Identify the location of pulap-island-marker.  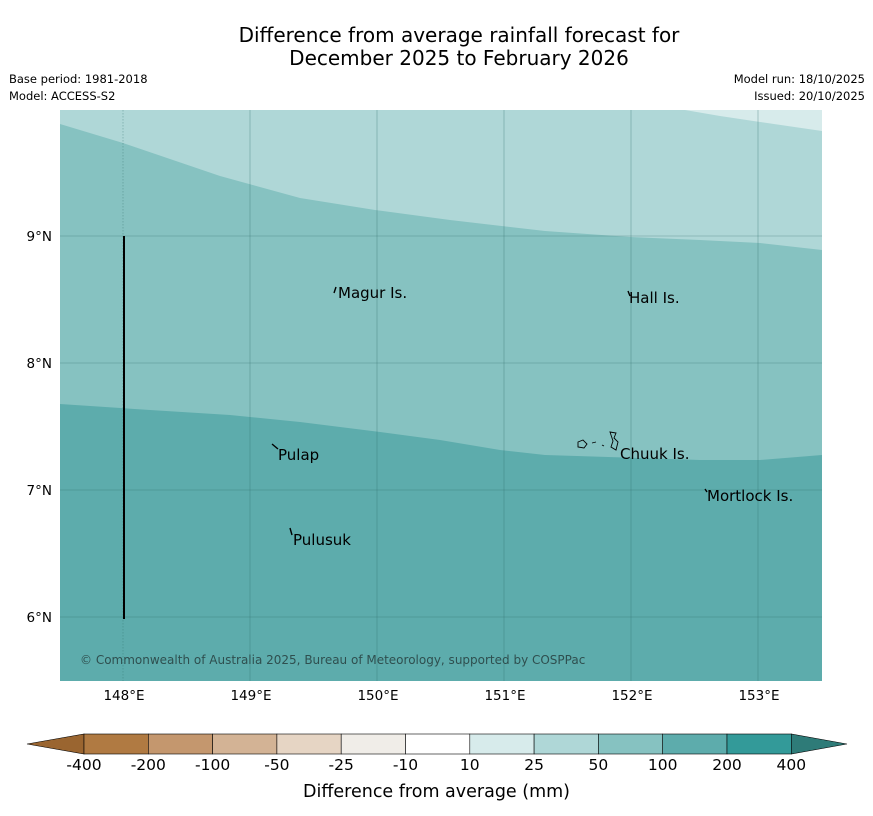
(275, 446).